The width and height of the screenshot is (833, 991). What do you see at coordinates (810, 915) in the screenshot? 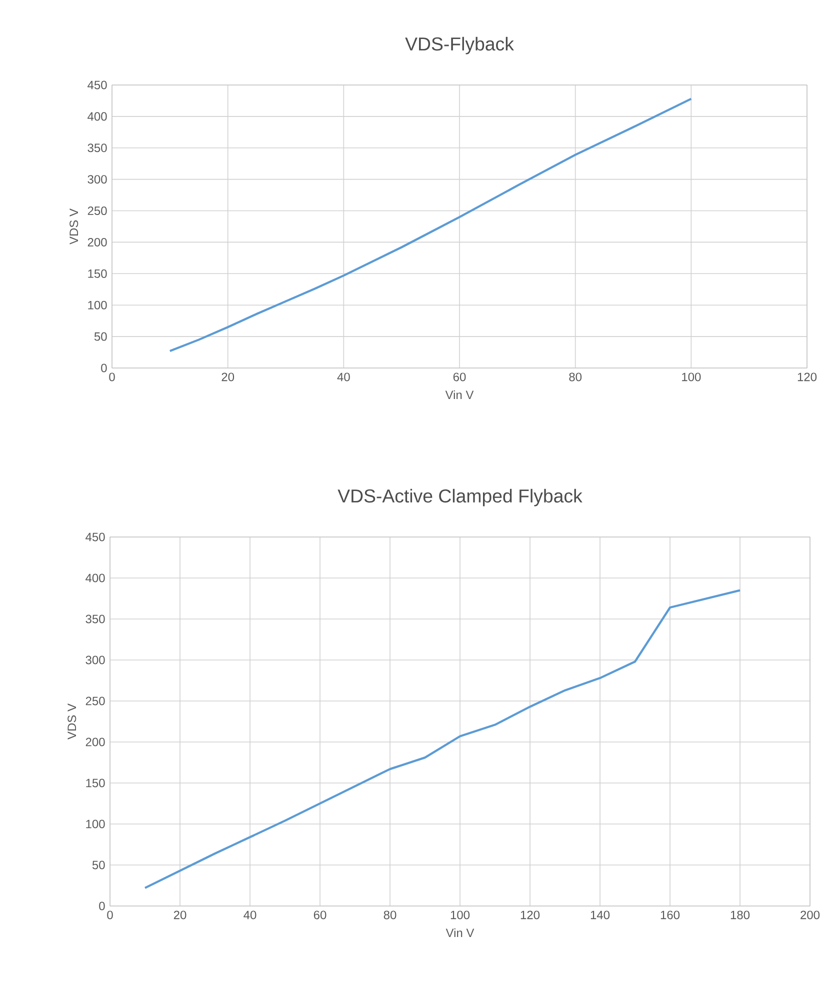
I see `x-tick-label: 200` at bounding box center [810, 915].